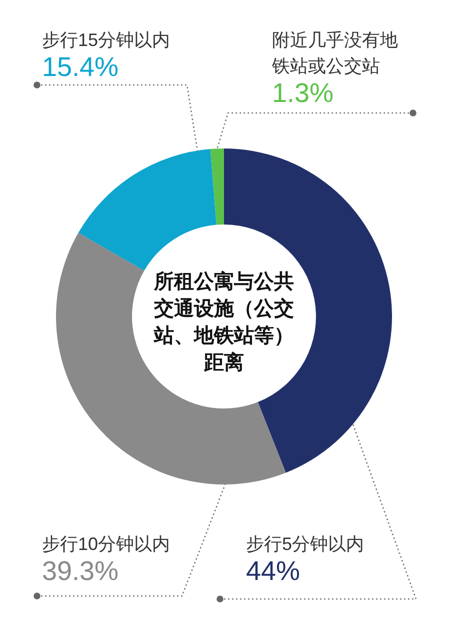 The image size is (461, 637). I want to click on data-label: 15.4%, so click(81, 67).